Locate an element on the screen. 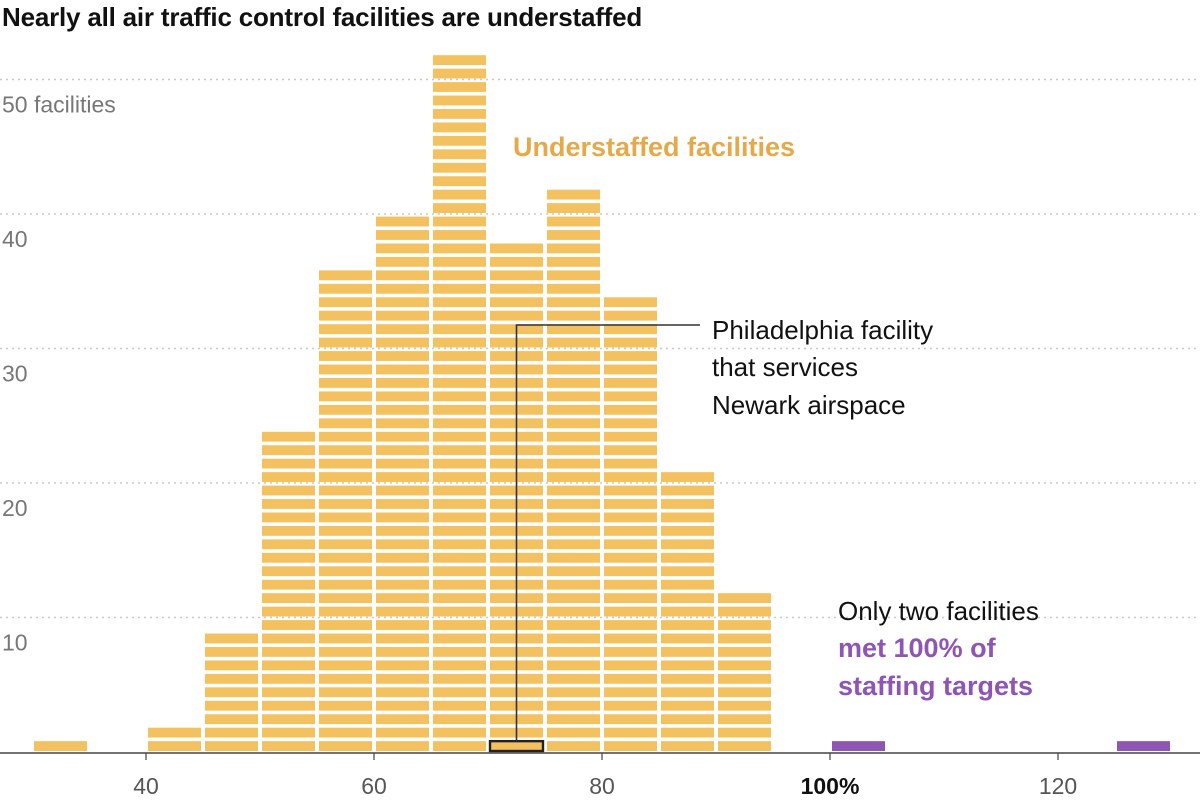 The width and height of the screenshot is (1200, 800). philadelphia-label-line-2: that services is located at coordinates (785, 367).